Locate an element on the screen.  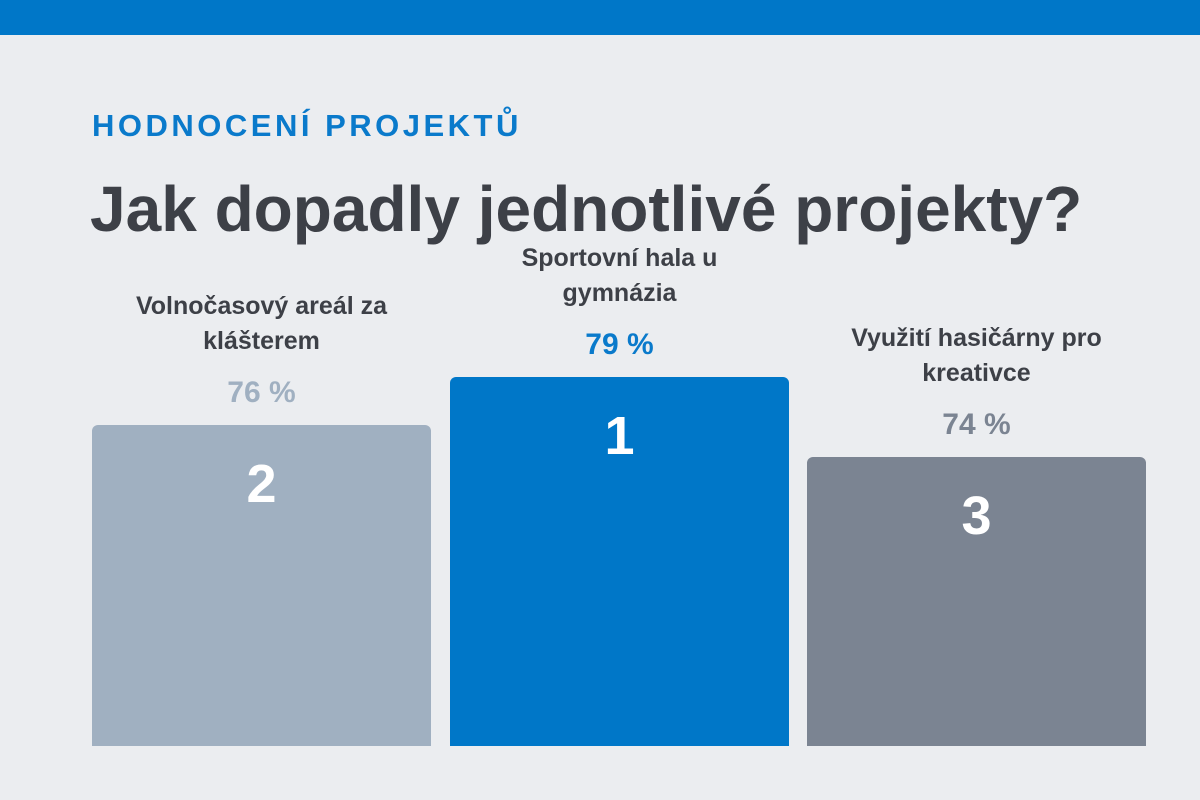
bar-value-label: 79 % is located at coordinates (619, 344).